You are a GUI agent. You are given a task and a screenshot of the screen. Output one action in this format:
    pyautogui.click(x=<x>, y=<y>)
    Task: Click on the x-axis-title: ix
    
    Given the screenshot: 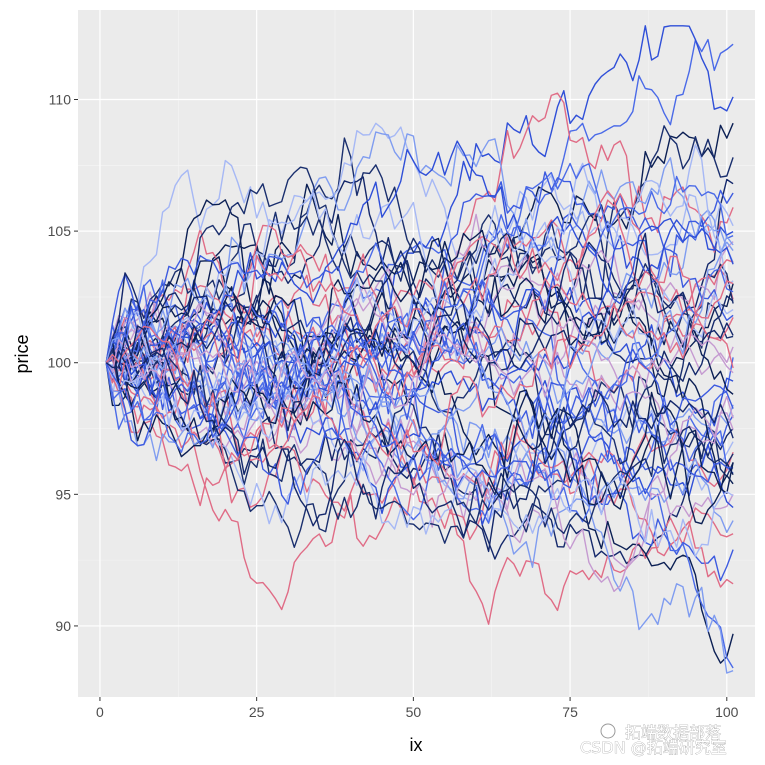 What is the action you would take?
    pyautogui.click(x=416, y=745)
    